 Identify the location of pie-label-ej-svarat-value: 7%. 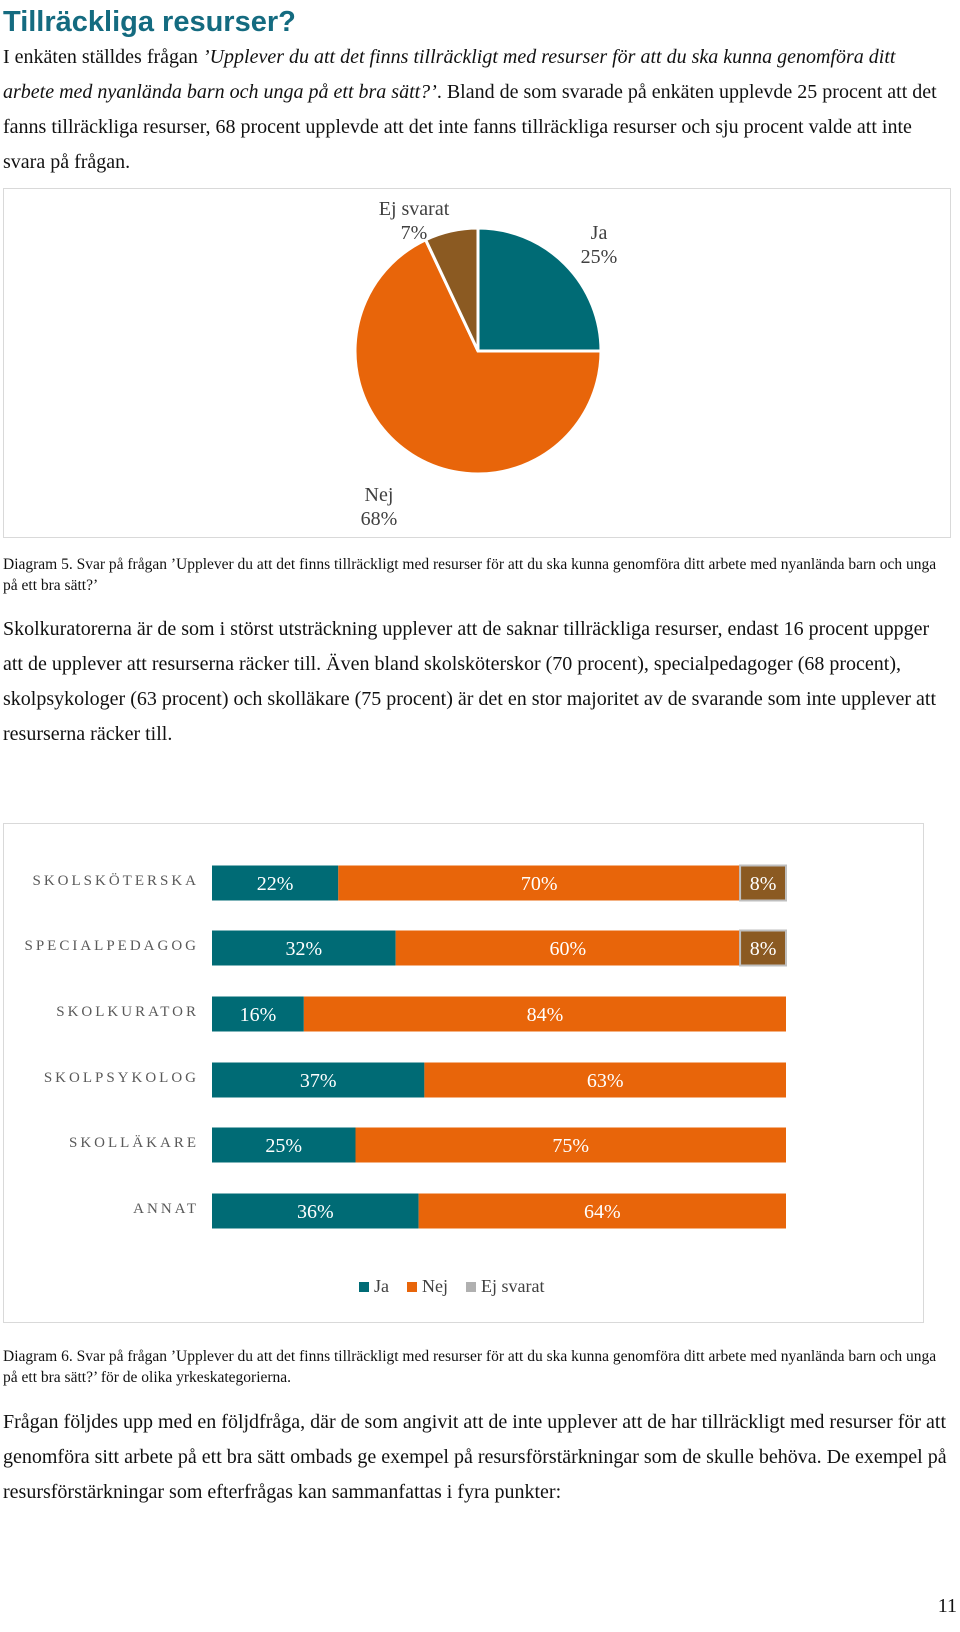
(414, 233).